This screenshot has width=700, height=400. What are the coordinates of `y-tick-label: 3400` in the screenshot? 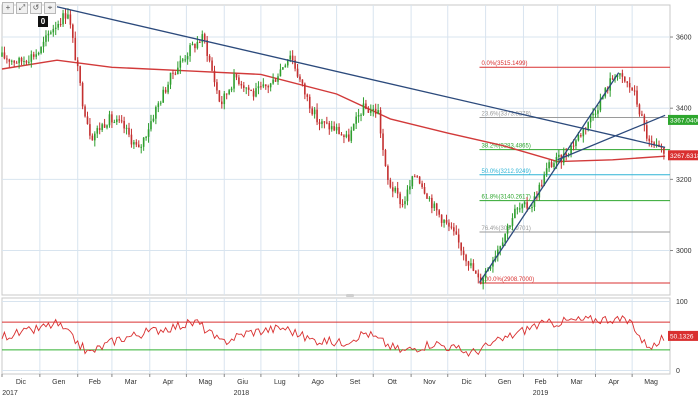 It's located at (684, 109).